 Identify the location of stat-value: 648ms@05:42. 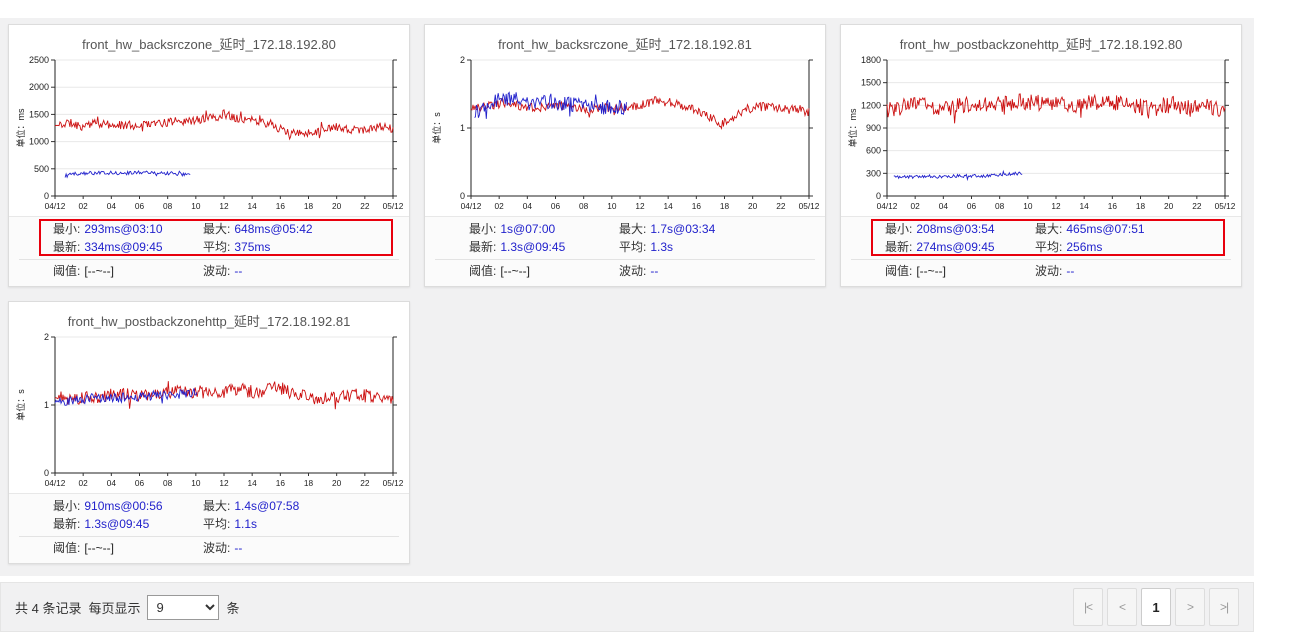
(273, 229).